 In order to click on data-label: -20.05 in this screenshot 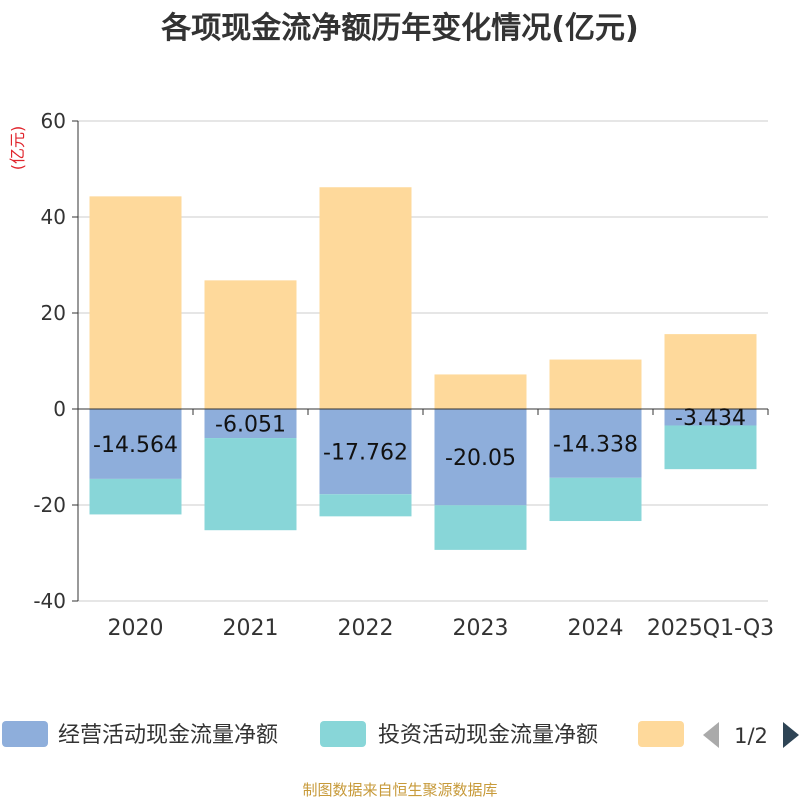, I will do `click(480, 458)`.